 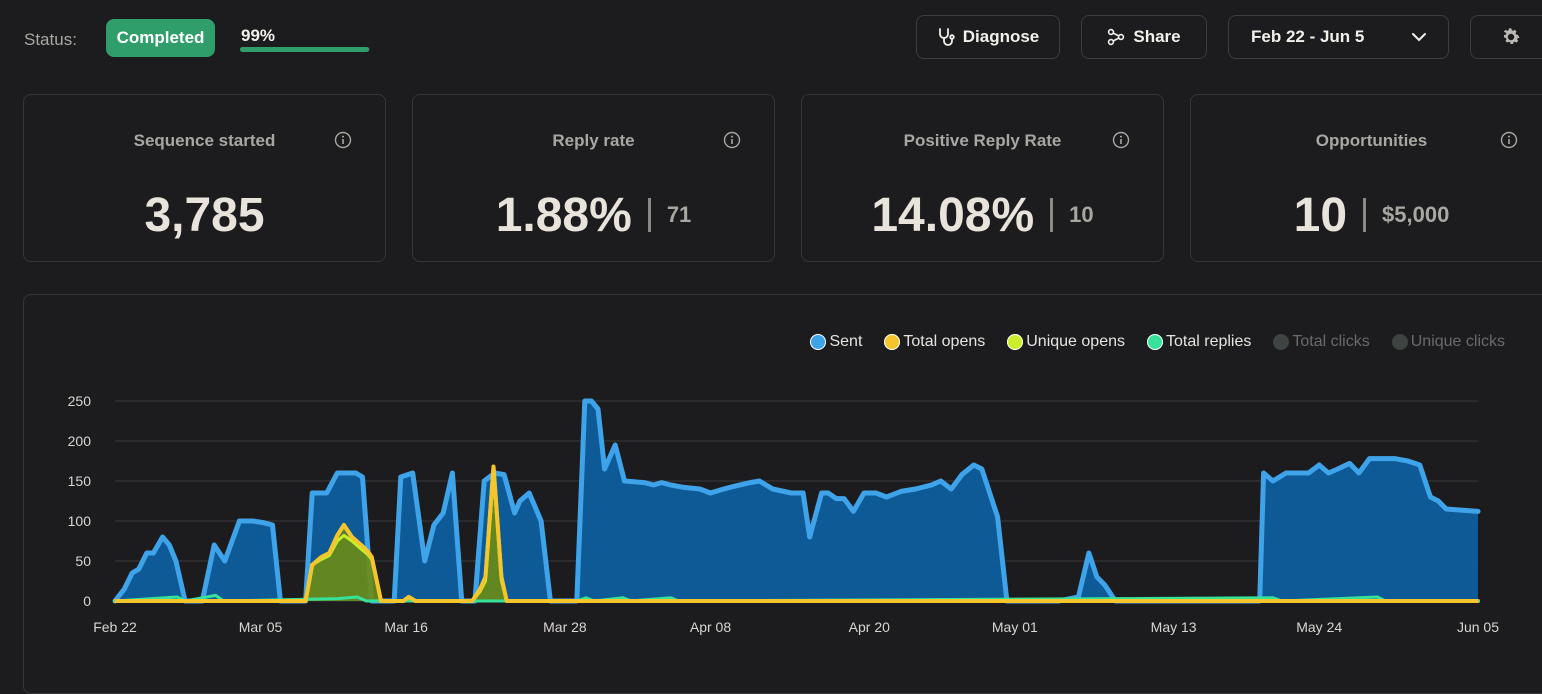 What do you see at coordinates (563, 215) in the screenshot?
I see `card-value: 1.88%` at bounding box center [563, 215].